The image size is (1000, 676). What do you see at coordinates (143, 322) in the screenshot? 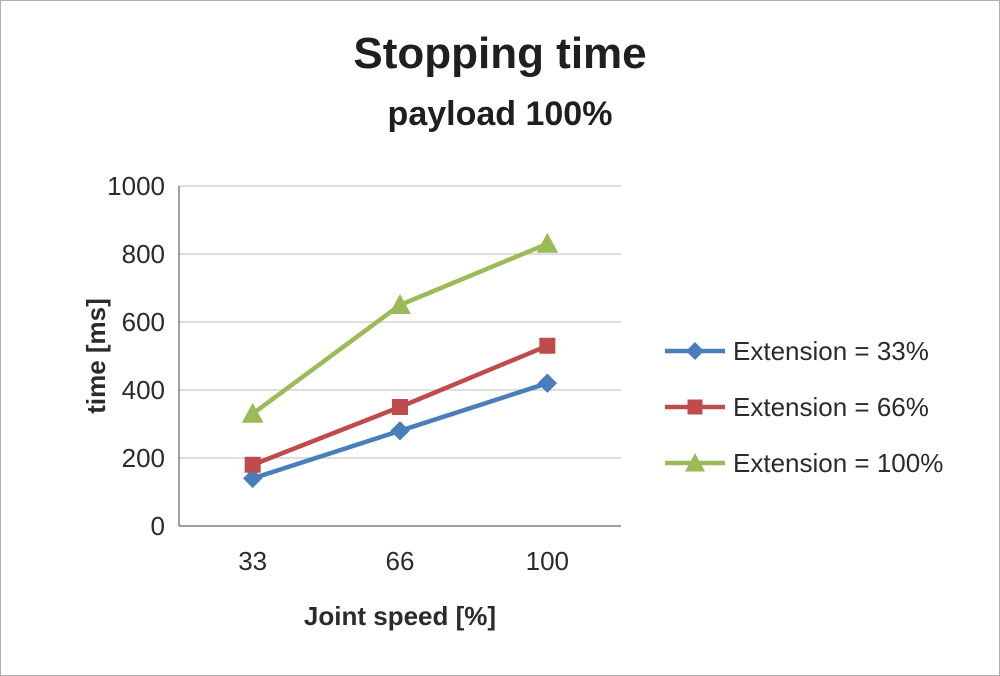
I see `y-tick-label: 600` at bounding box center [143, 322].